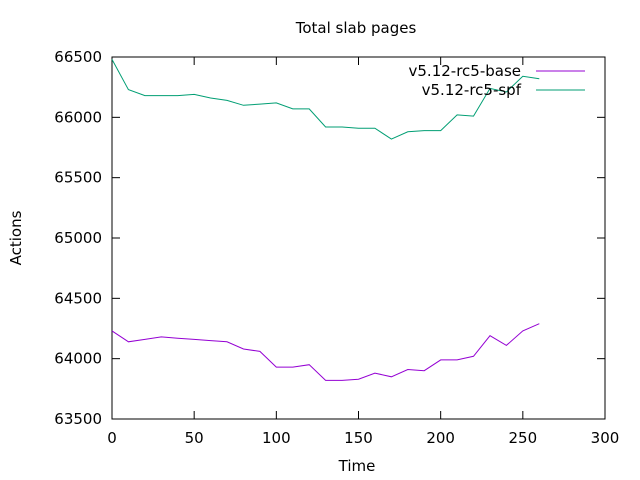  Describe the element at coordinates (112, 438) in the screenshot. I see `x-tick-label: 0` at that location.